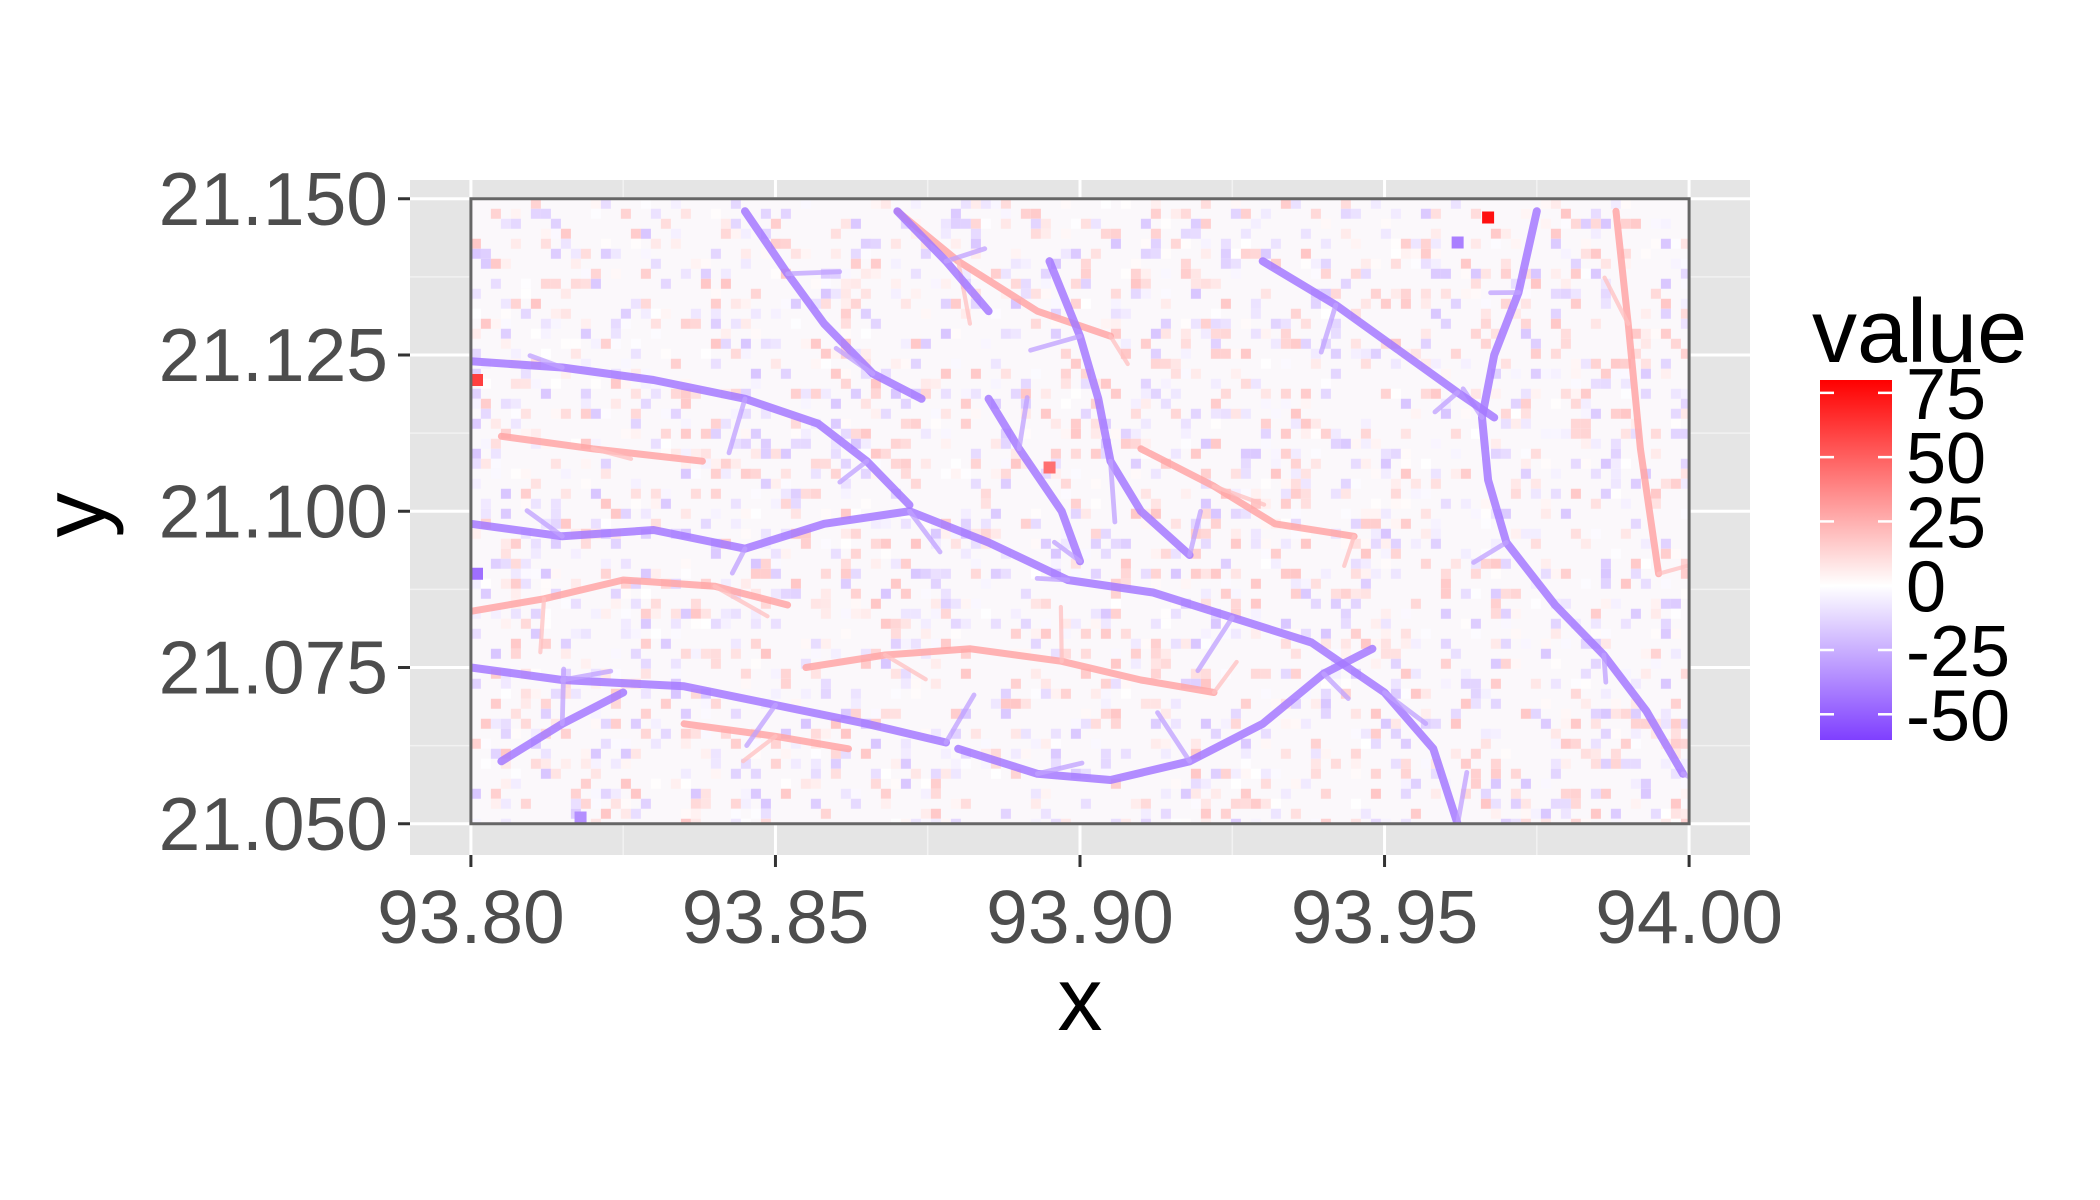 This screenshot has width=2100, height=1200. I want to click on channel-line-branch, so click(1055, 343).